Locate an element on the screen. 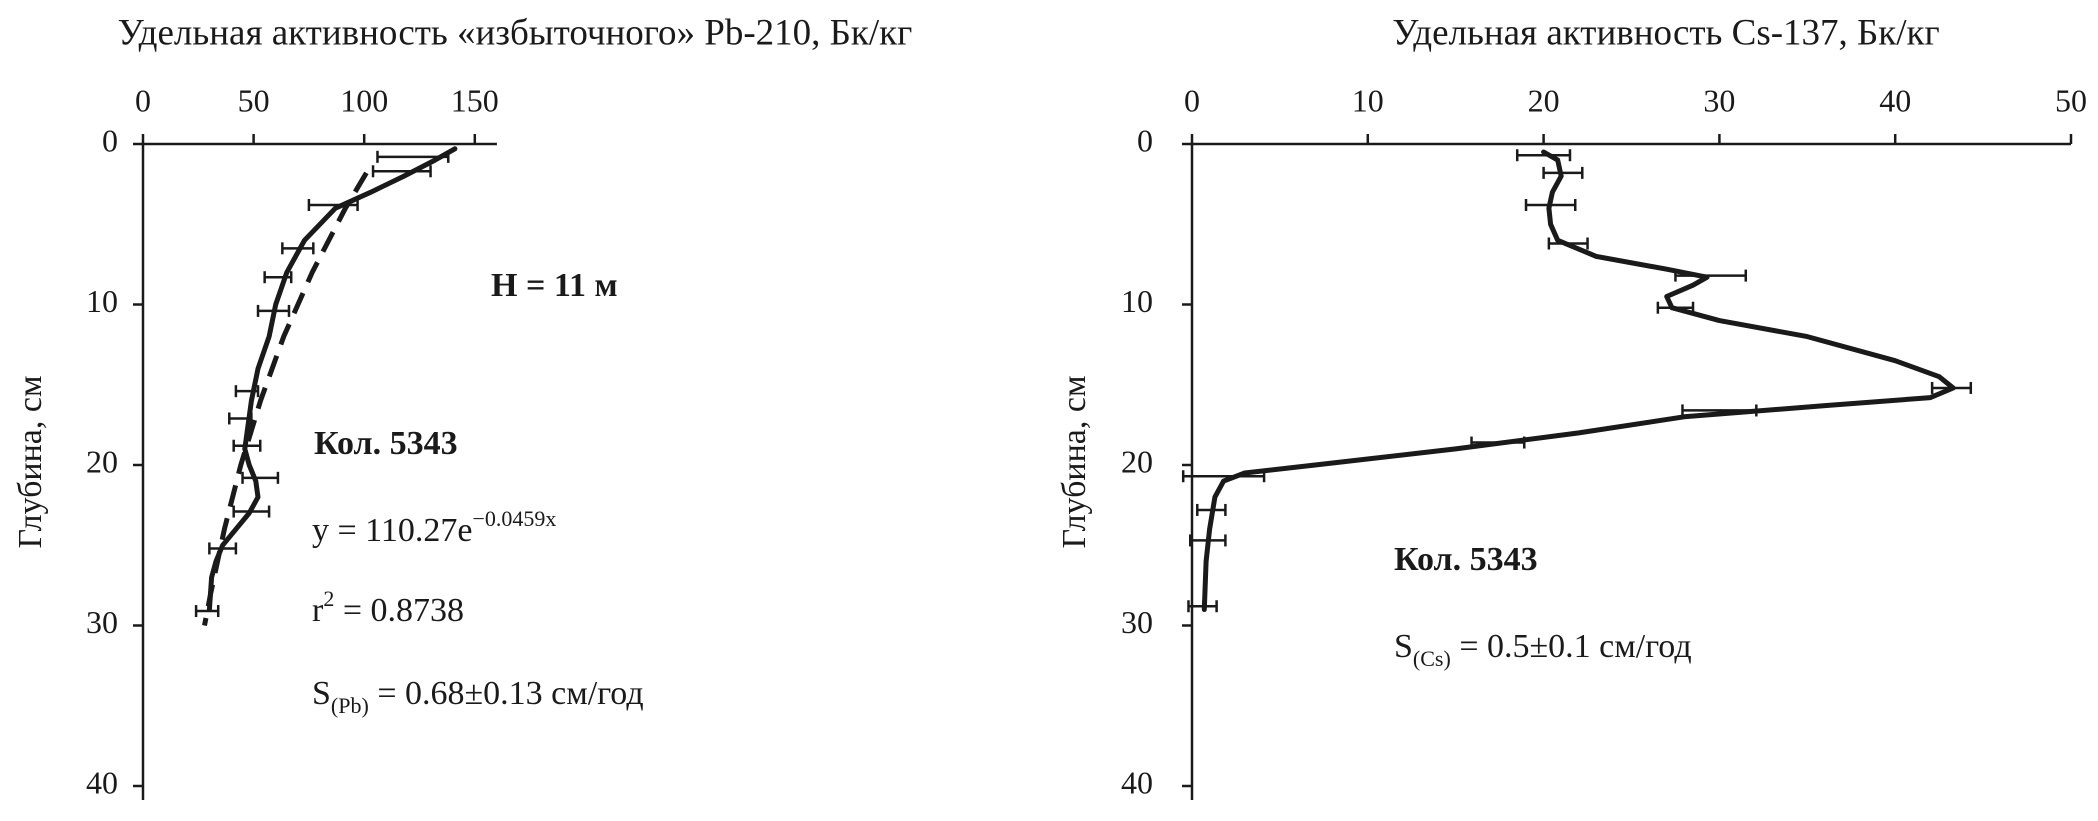 The height and width of the screenshot is (821, 2098). annotation-subscript: (Cs) is located at coordinates (1432, 658).